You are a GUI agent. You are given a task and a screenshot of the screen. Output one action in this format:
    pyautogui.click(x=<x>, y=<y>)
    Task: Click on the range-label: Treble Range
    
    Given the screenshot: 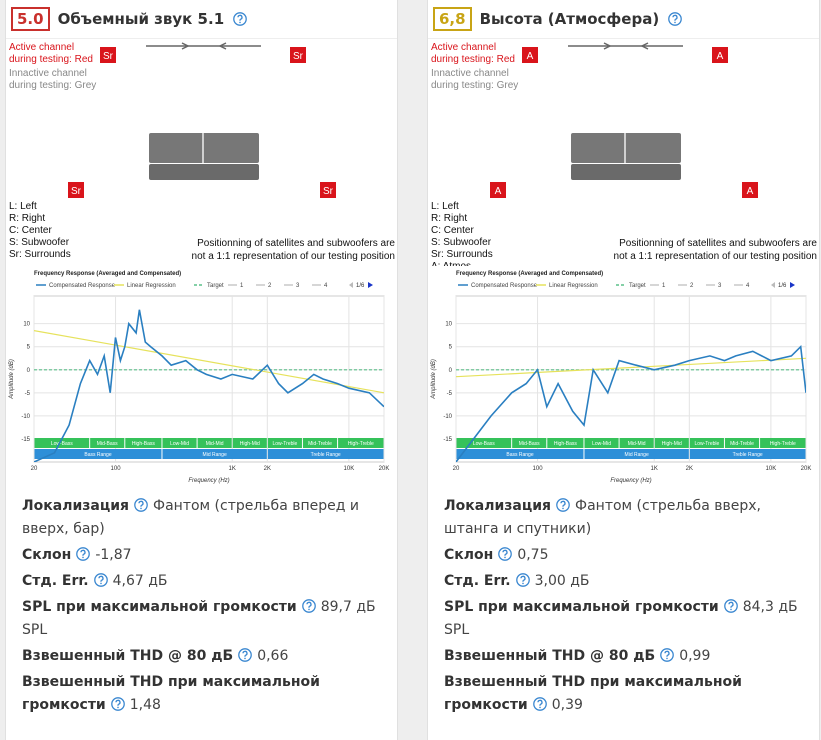 What is the action you would take?
    pyautogui.click(x=748, y=455)
    